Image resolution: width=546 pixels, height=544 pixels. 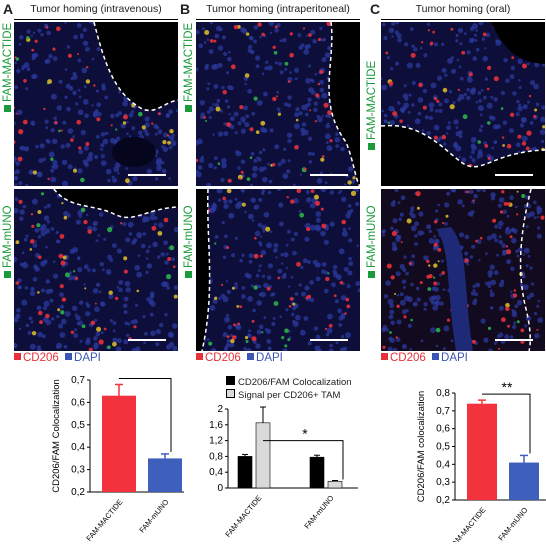 I want to click on micrograph-a-mactide-svg, so click(x=96, y=104).